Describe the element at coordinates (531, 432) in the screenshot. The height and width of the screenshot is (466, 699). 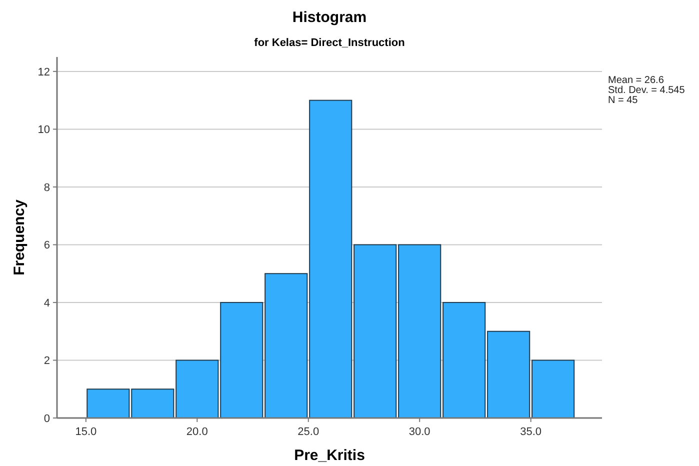
I see `x-tick-label: 35.0` at that location.